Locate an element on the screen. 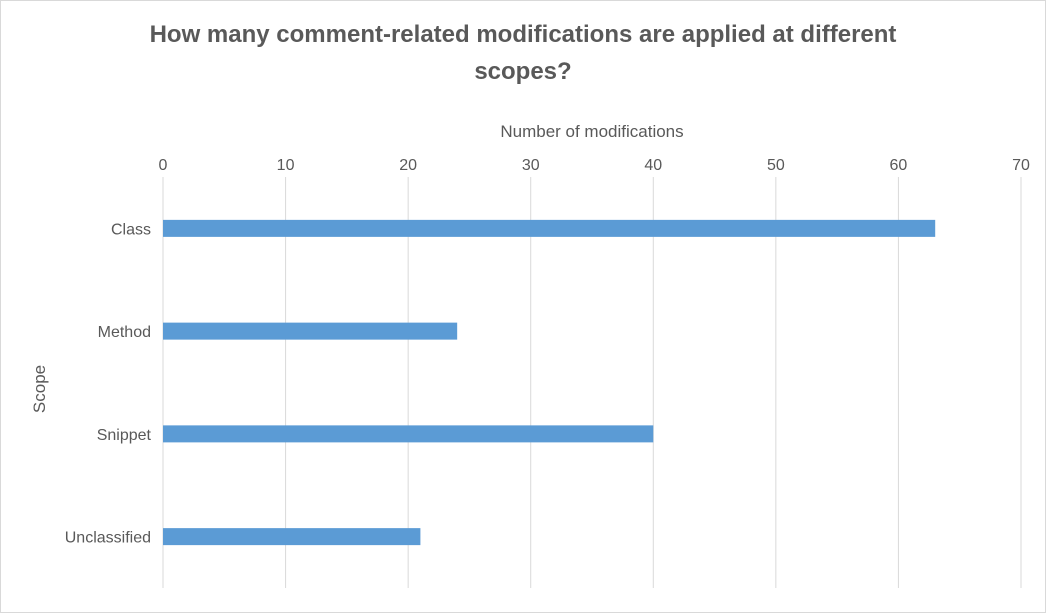  x-tick-label: 60 is located at coordinates (899, 165).